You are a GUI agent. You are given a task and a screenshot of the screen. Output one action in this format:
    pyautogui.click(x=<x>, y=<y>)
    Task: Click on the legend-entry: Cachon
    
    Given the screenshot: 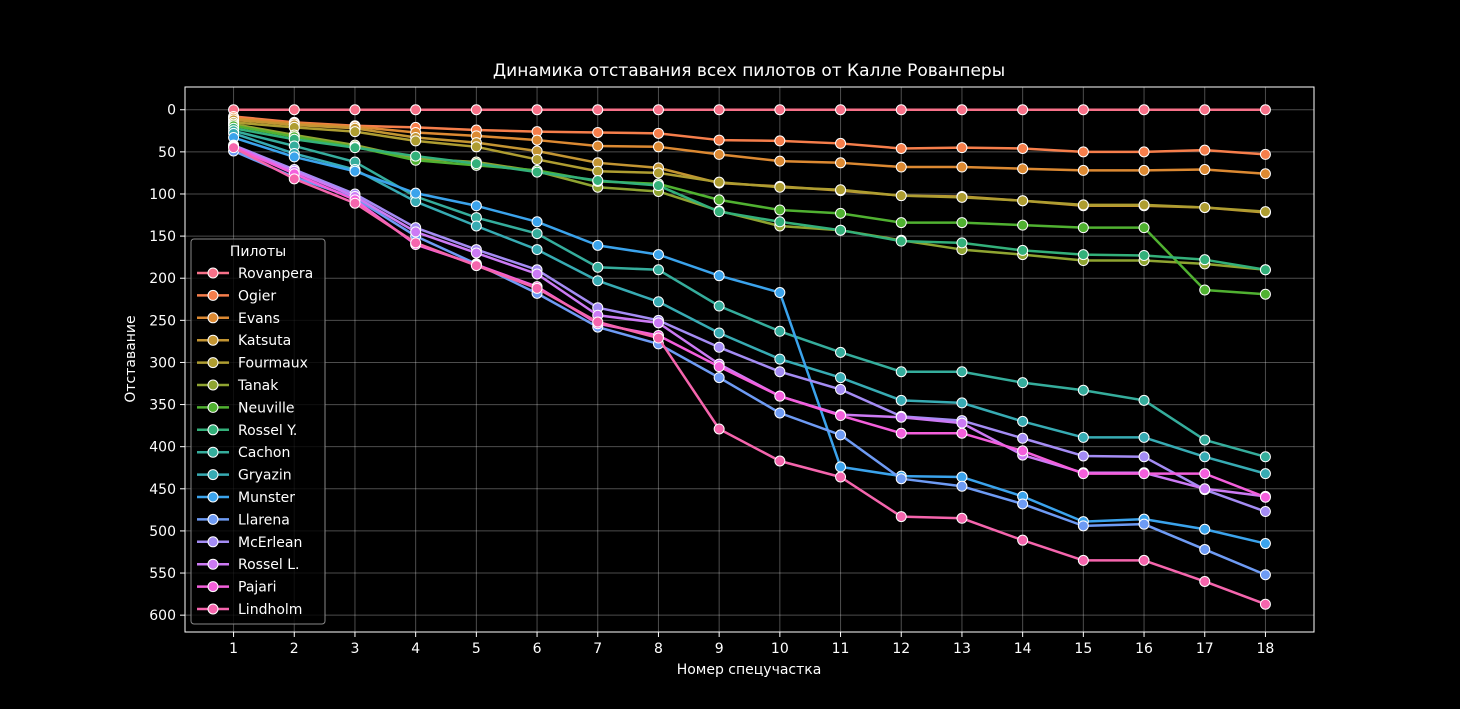 What is the action you would take?
    pyautogui.click(x=243, y=453)
    